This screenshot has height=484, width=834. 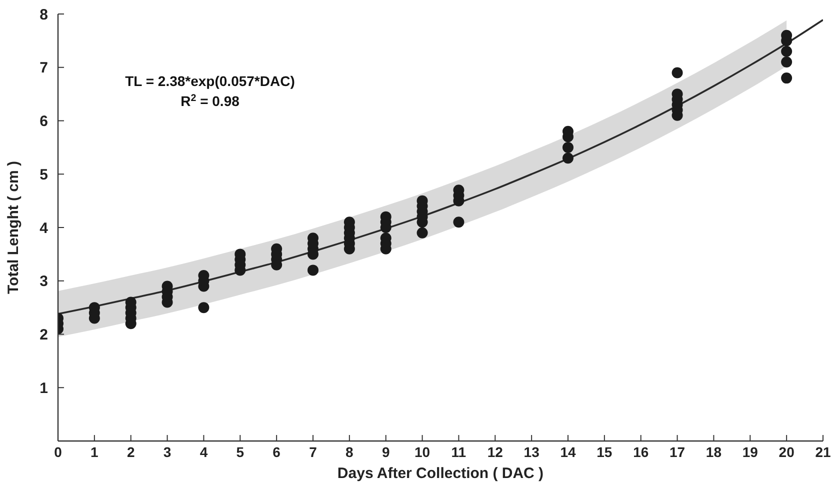 What do you see at coordinates (350, 452) in the screenshot?
I see `x-tick-label: 8` at bounding box center [350, 452].